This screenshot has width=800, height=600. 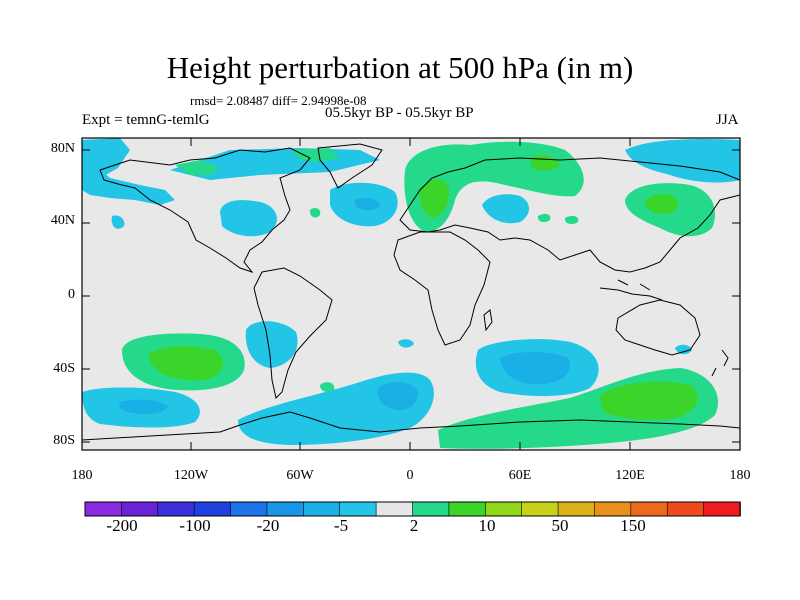 What do you see at coordinates (520, 475) in the screenshot?
I see `lon-label-60e: 60E` at bounding box center [520, 475].